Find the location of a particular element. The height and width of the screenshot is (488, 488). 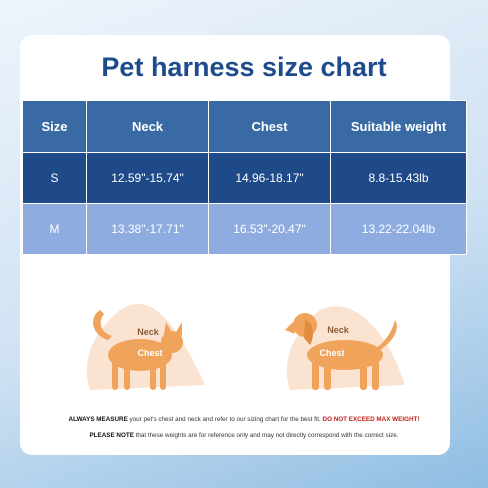

header-row: Size Neck Chest Suitable weight is located at coordinates (244, 126).